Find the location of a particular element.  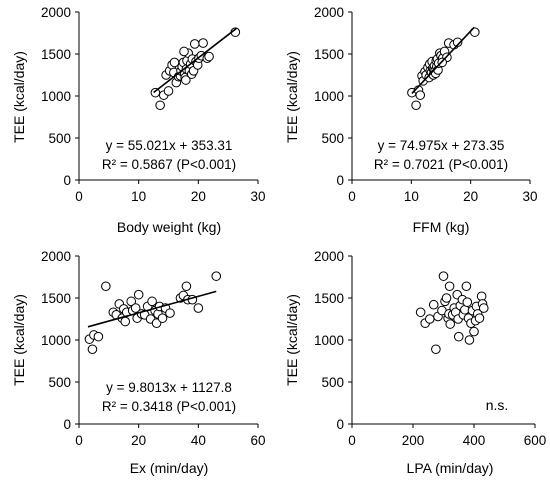

panel-3-x-axis-label: LPA (min/day) is located at coordinates (450, 468).